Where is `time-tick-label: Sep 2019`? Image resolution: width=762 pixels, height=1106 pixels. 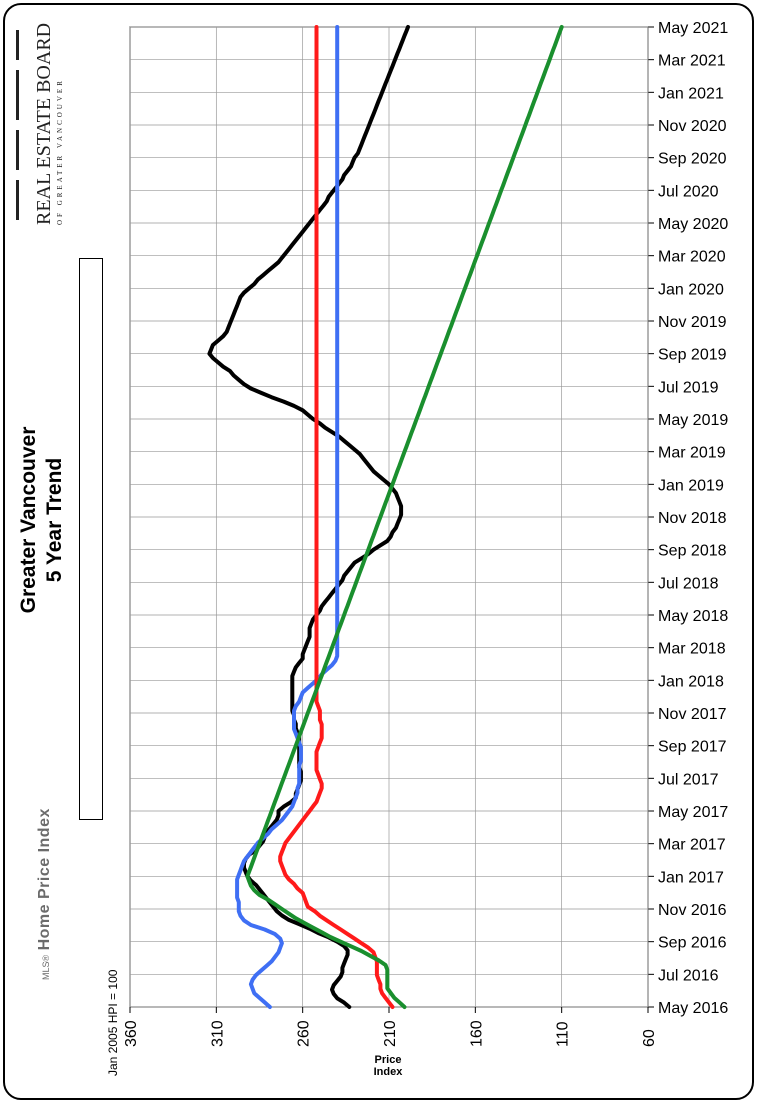 time-tick-label: Sep 2019 is located at coordinates (692, 355).